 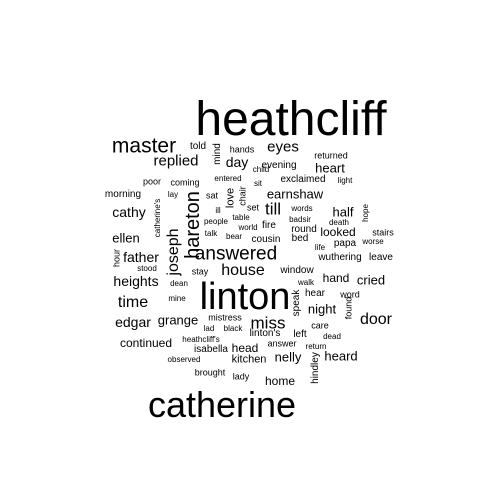 I want to click on word-observed: observed, so click(x=184, y=359).